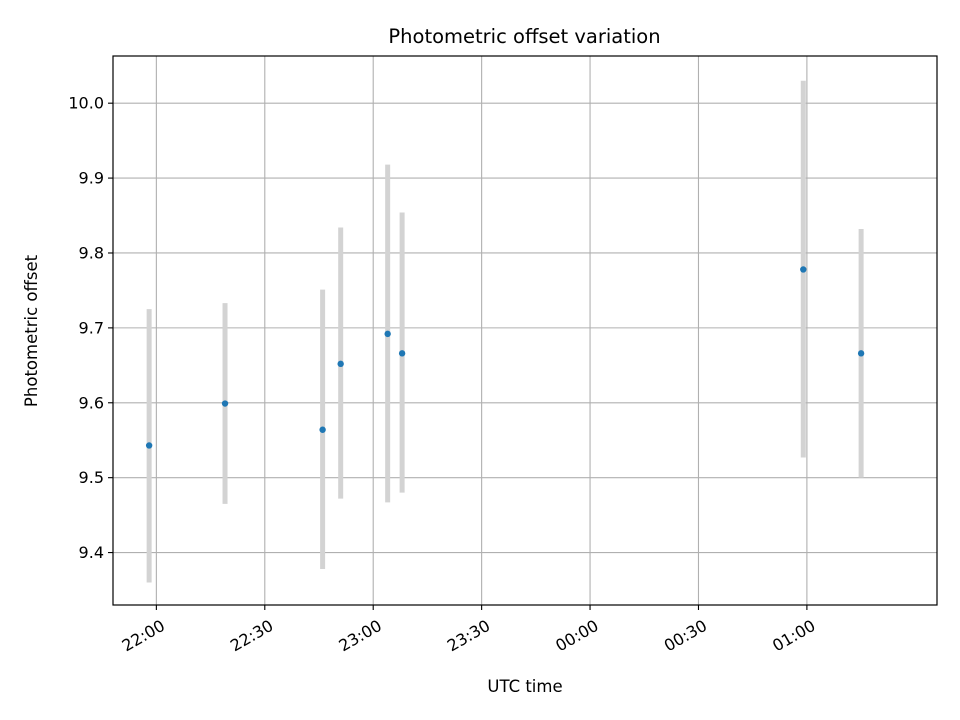 The height and width of the screenshot is (720, 960). I want to click on x-tick-label: 00:00, so click(576, 636).